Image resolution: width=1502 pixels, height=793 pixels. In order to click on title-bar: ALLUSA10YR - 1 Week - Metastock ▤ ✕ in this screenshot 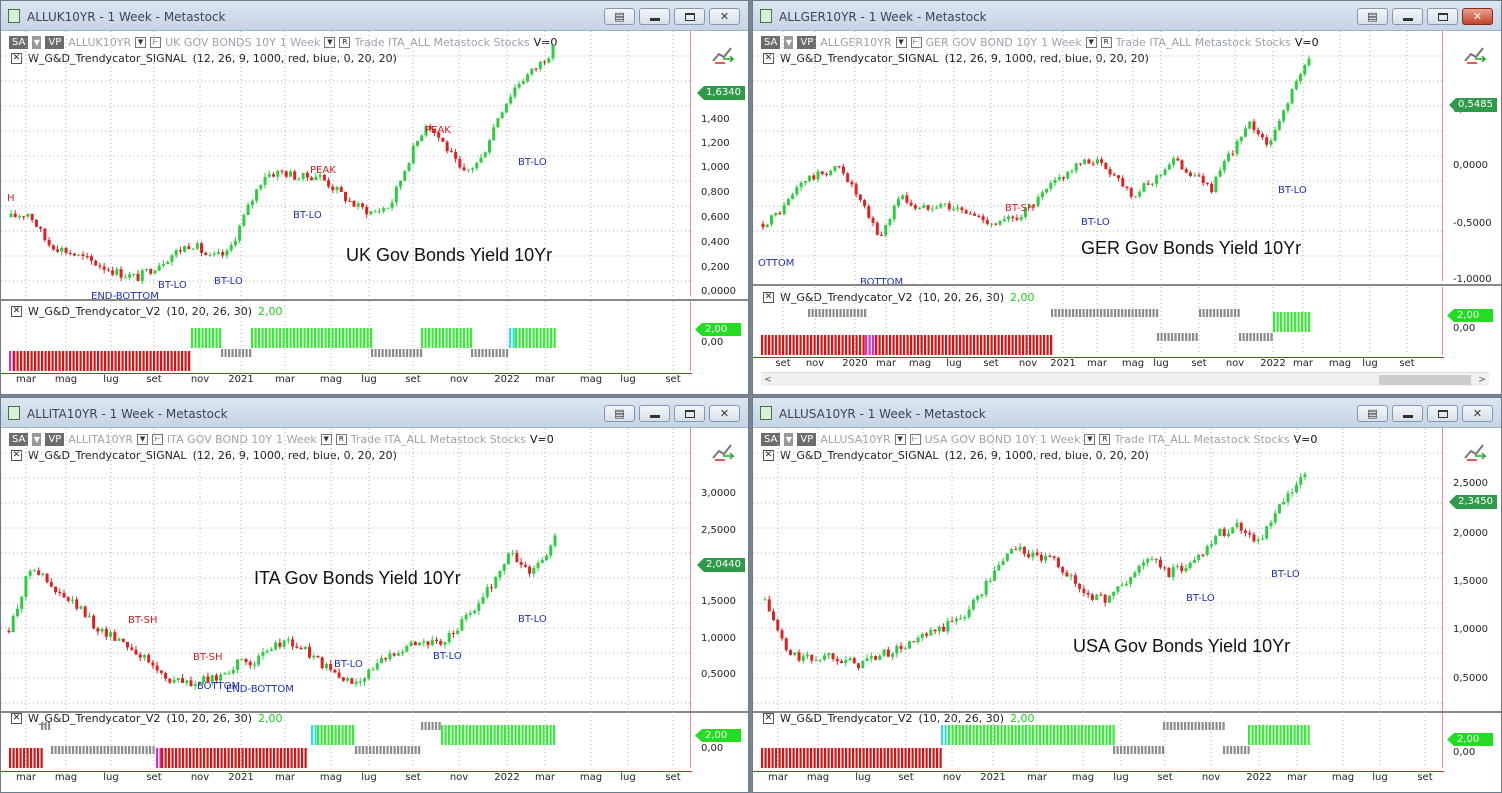, I will do `click(1127, 413)`.